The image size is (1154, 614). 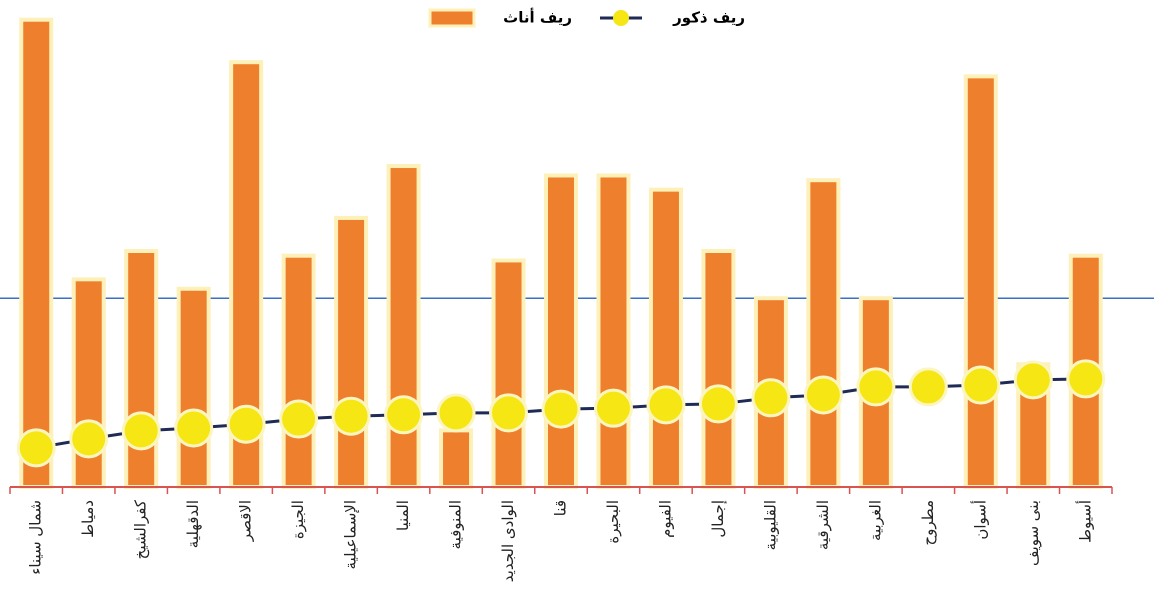 I want to click on x-tick-label: الجيزة, so click(x=298, y=519).